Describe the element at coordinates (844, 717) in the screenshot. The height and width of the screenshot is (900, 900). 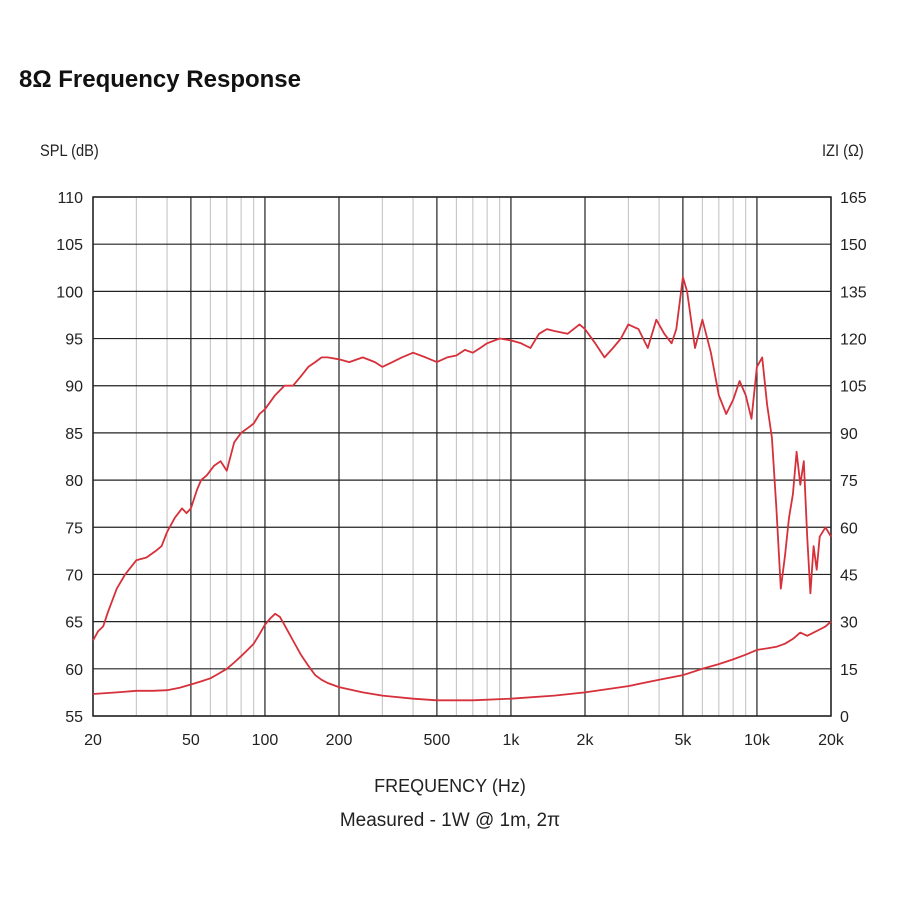
I see `y-tick-label-right: 0` at that location.